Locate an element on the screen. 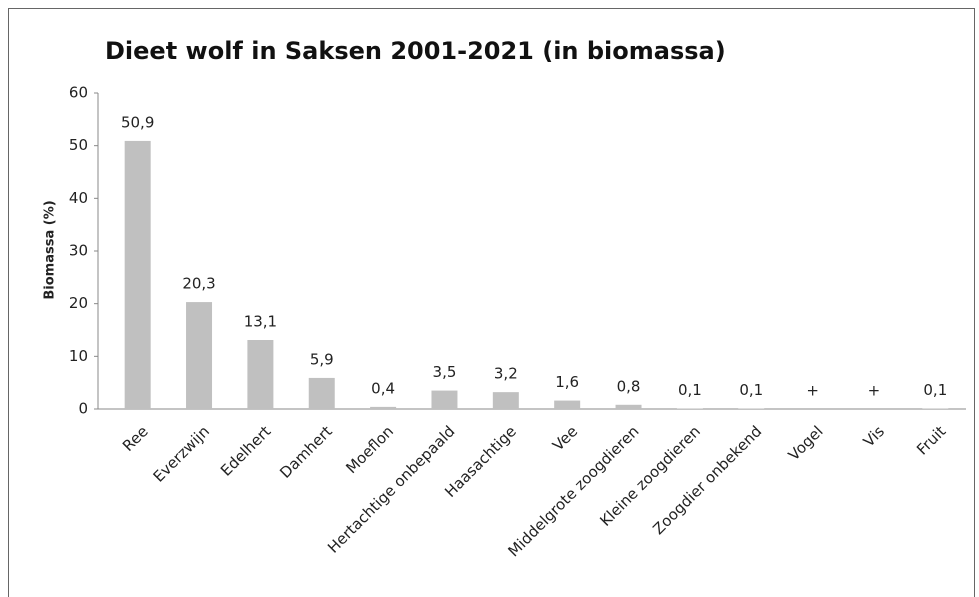 The width and height of the screenshot is (979, 597). x-tick-label: Damhert is located at coordinates (306, 452).